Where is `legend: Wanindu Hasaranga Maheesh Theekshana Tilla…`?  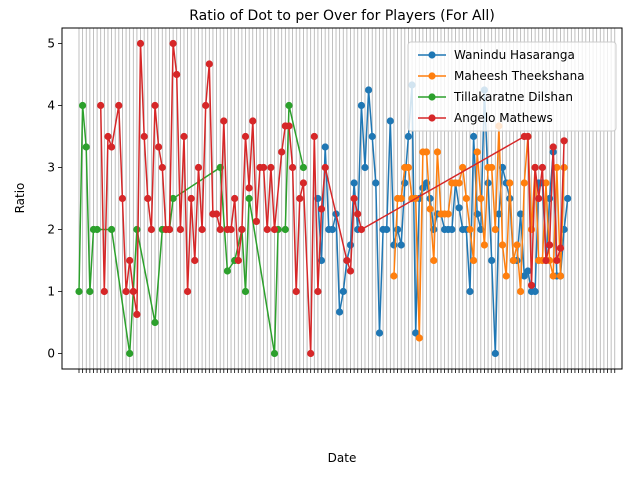 legend: Wanindu Hasaranga Maheesh Theekshana Tilla… is located at coordinates (512, 86).